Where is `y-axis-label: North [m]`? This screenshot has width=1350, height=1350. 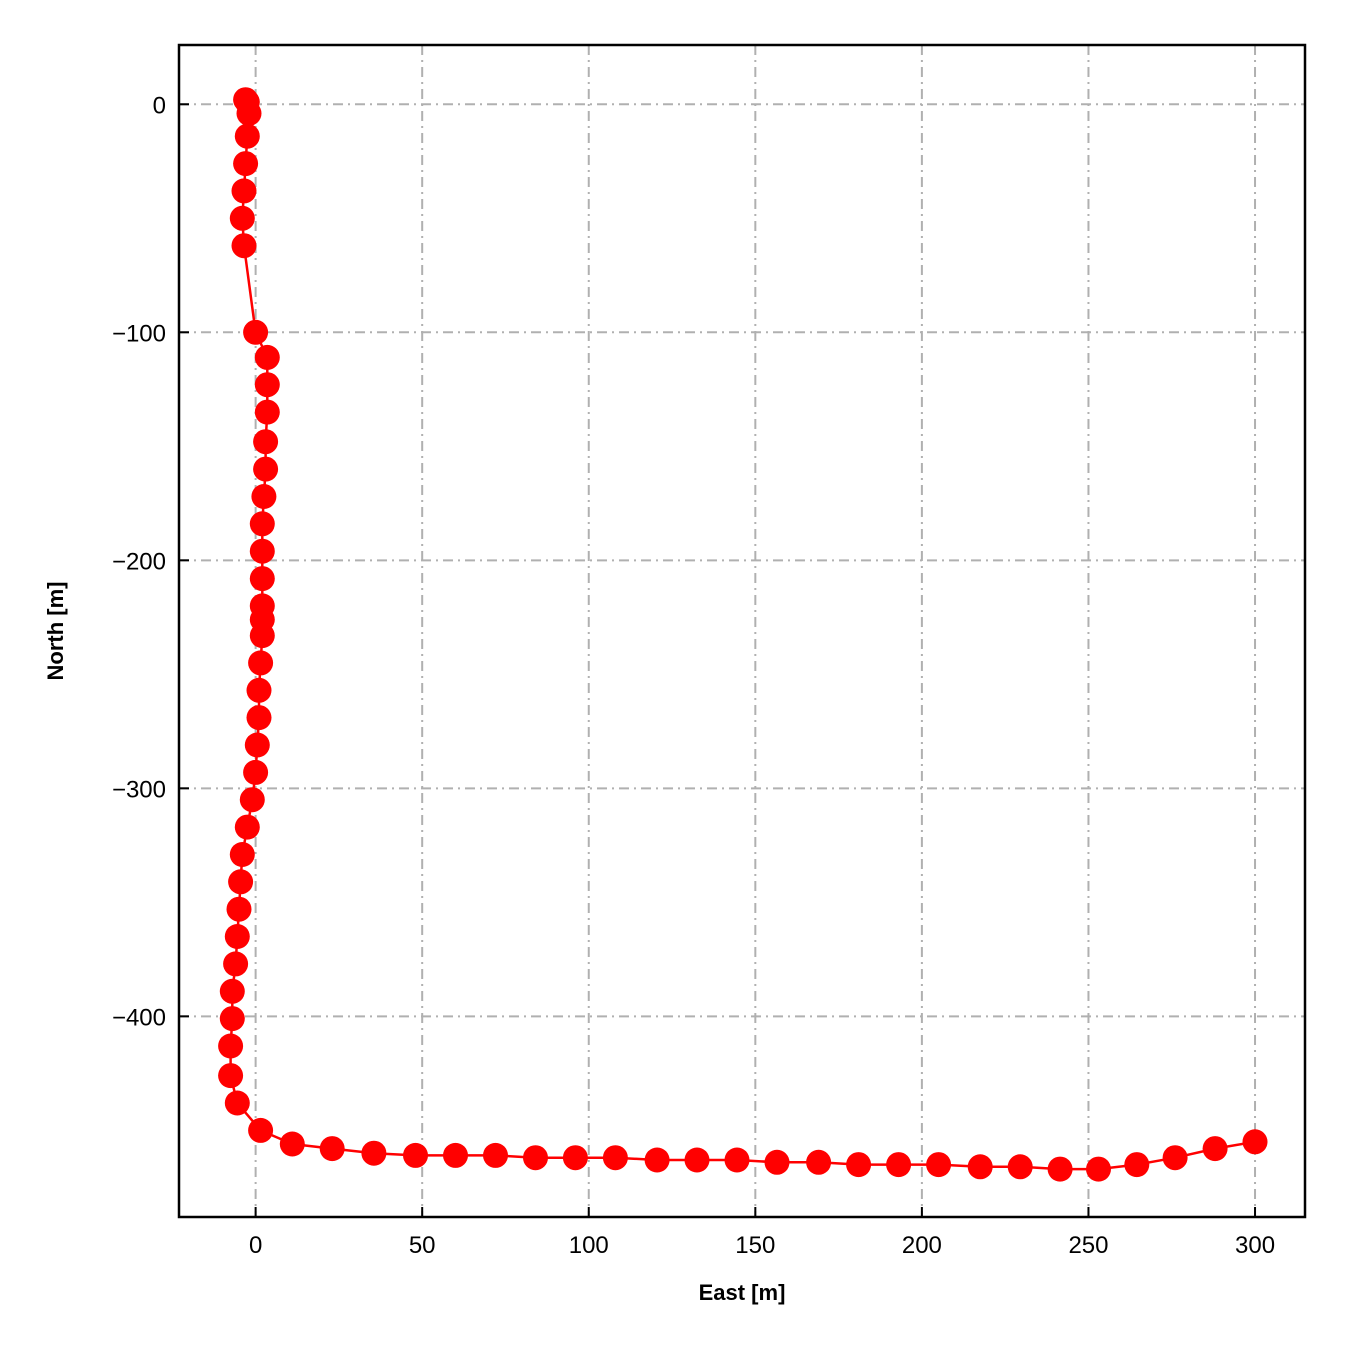 y-axis-label: North [m] is located at coordinates (55, 631).